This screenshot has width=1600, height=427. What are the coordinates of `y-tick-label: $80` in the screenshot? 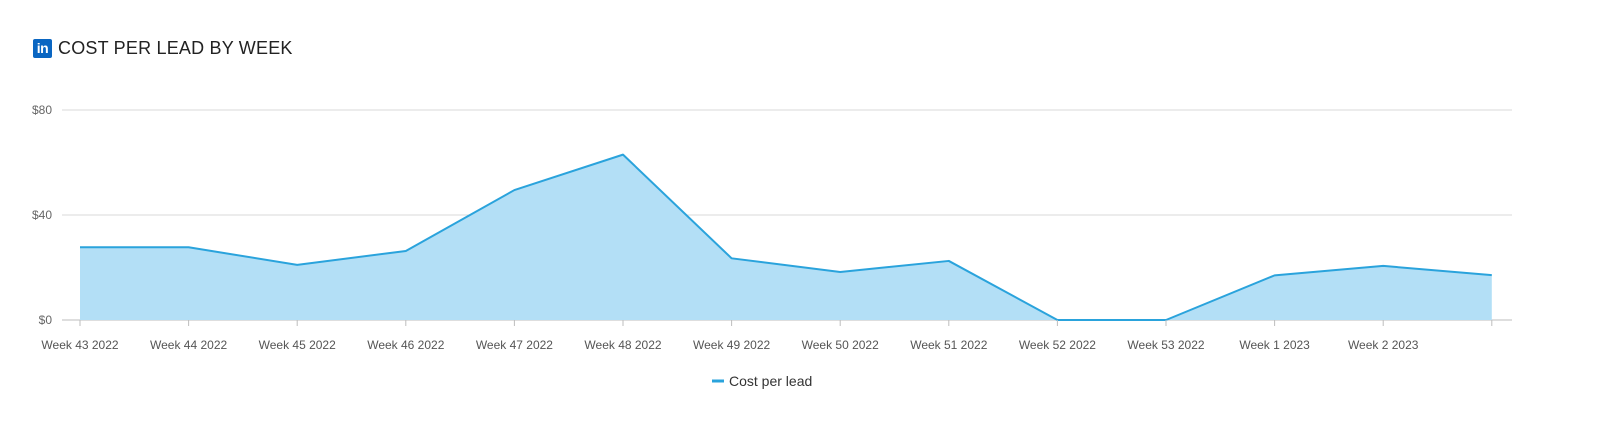 It's located at (42, 110).